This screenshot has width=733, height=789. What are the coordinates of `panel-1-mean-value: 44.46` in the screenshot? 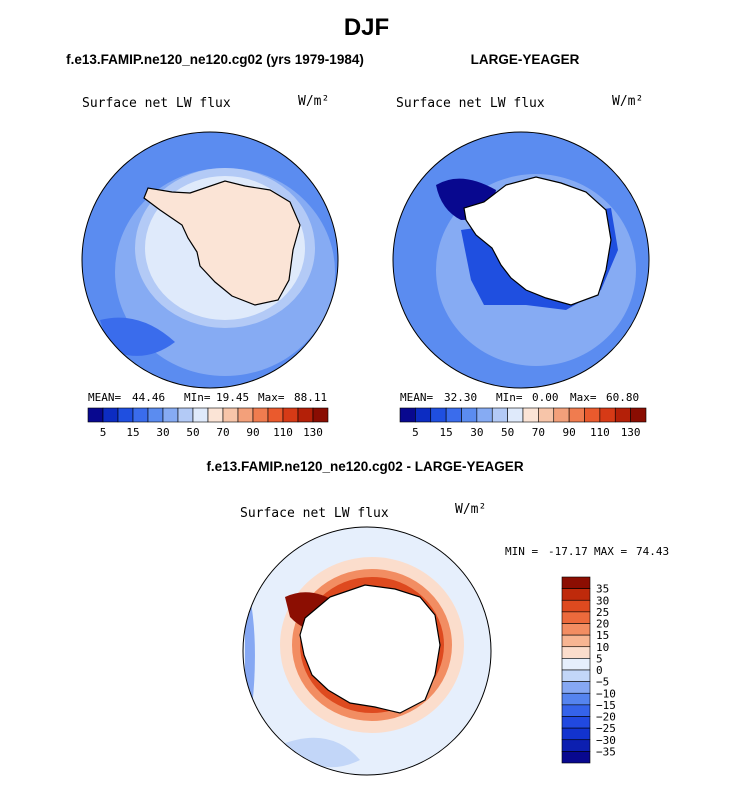 It's located at (148, 397).